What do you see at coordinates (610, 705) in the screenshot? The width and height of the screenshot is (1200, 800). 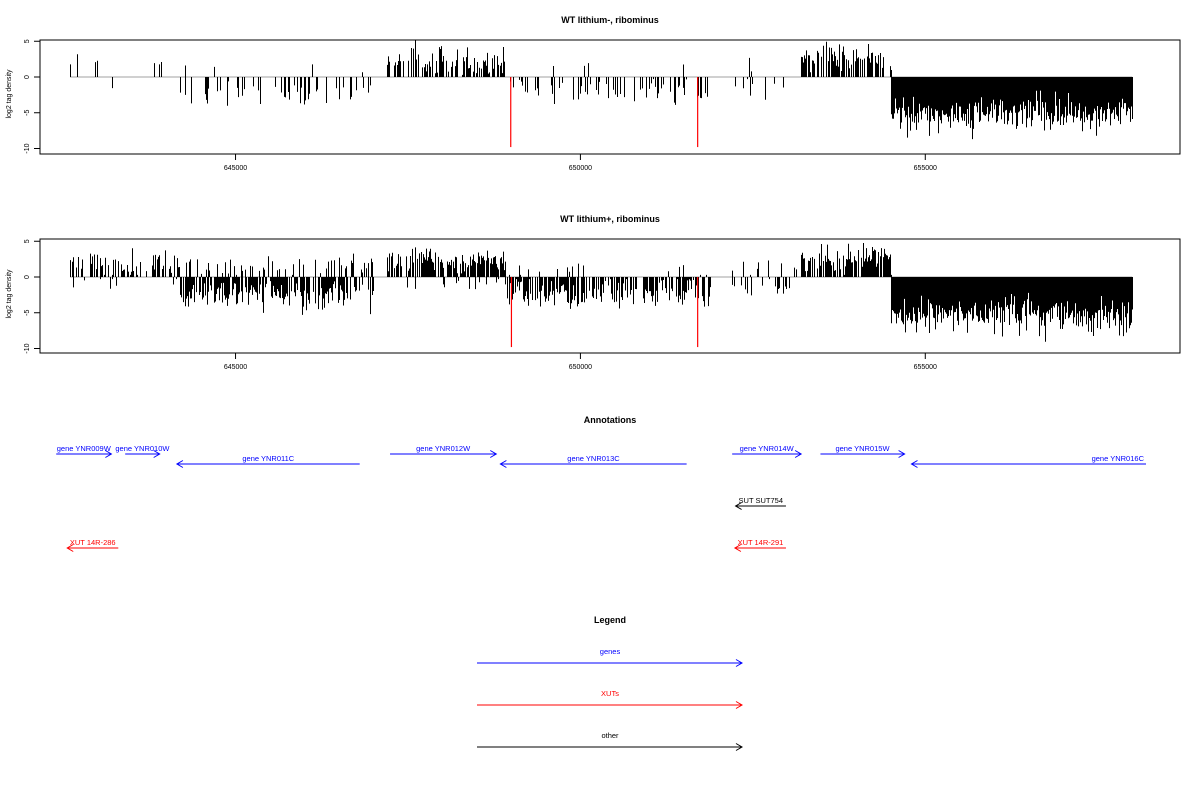 I see `legend-arrow-xut` at bounding box center [610, 705].